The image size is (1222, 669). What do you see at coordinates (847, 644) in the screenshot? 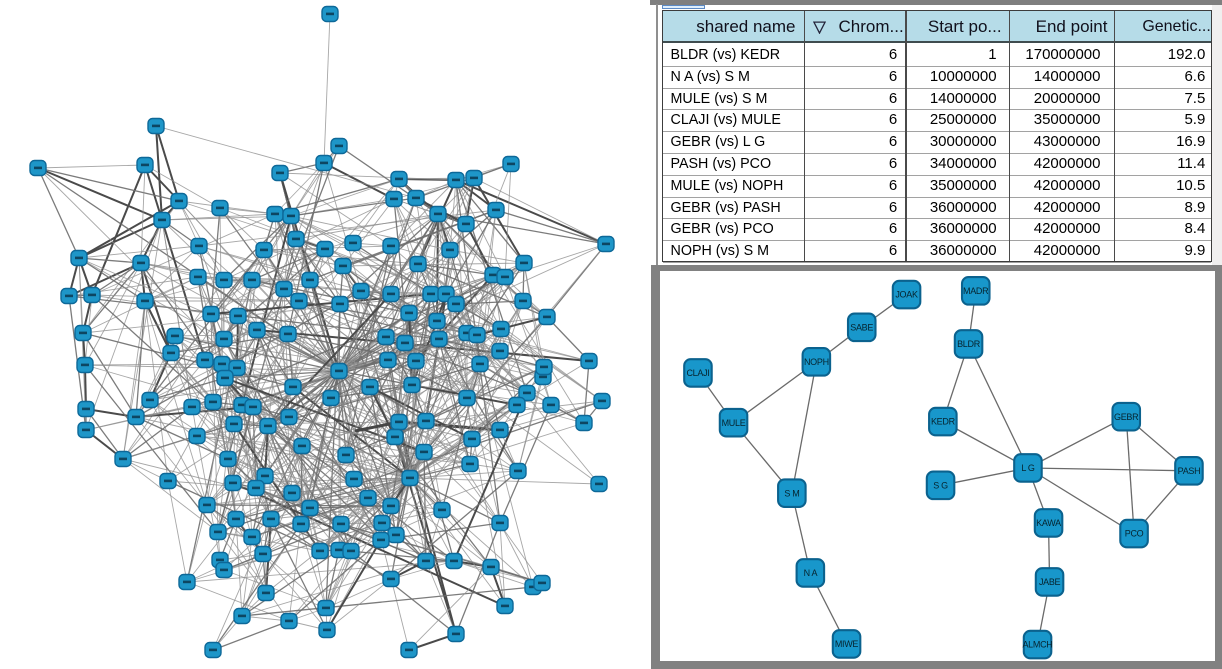
I see `svg-text: MIWE` at bounding box center [847, 644].